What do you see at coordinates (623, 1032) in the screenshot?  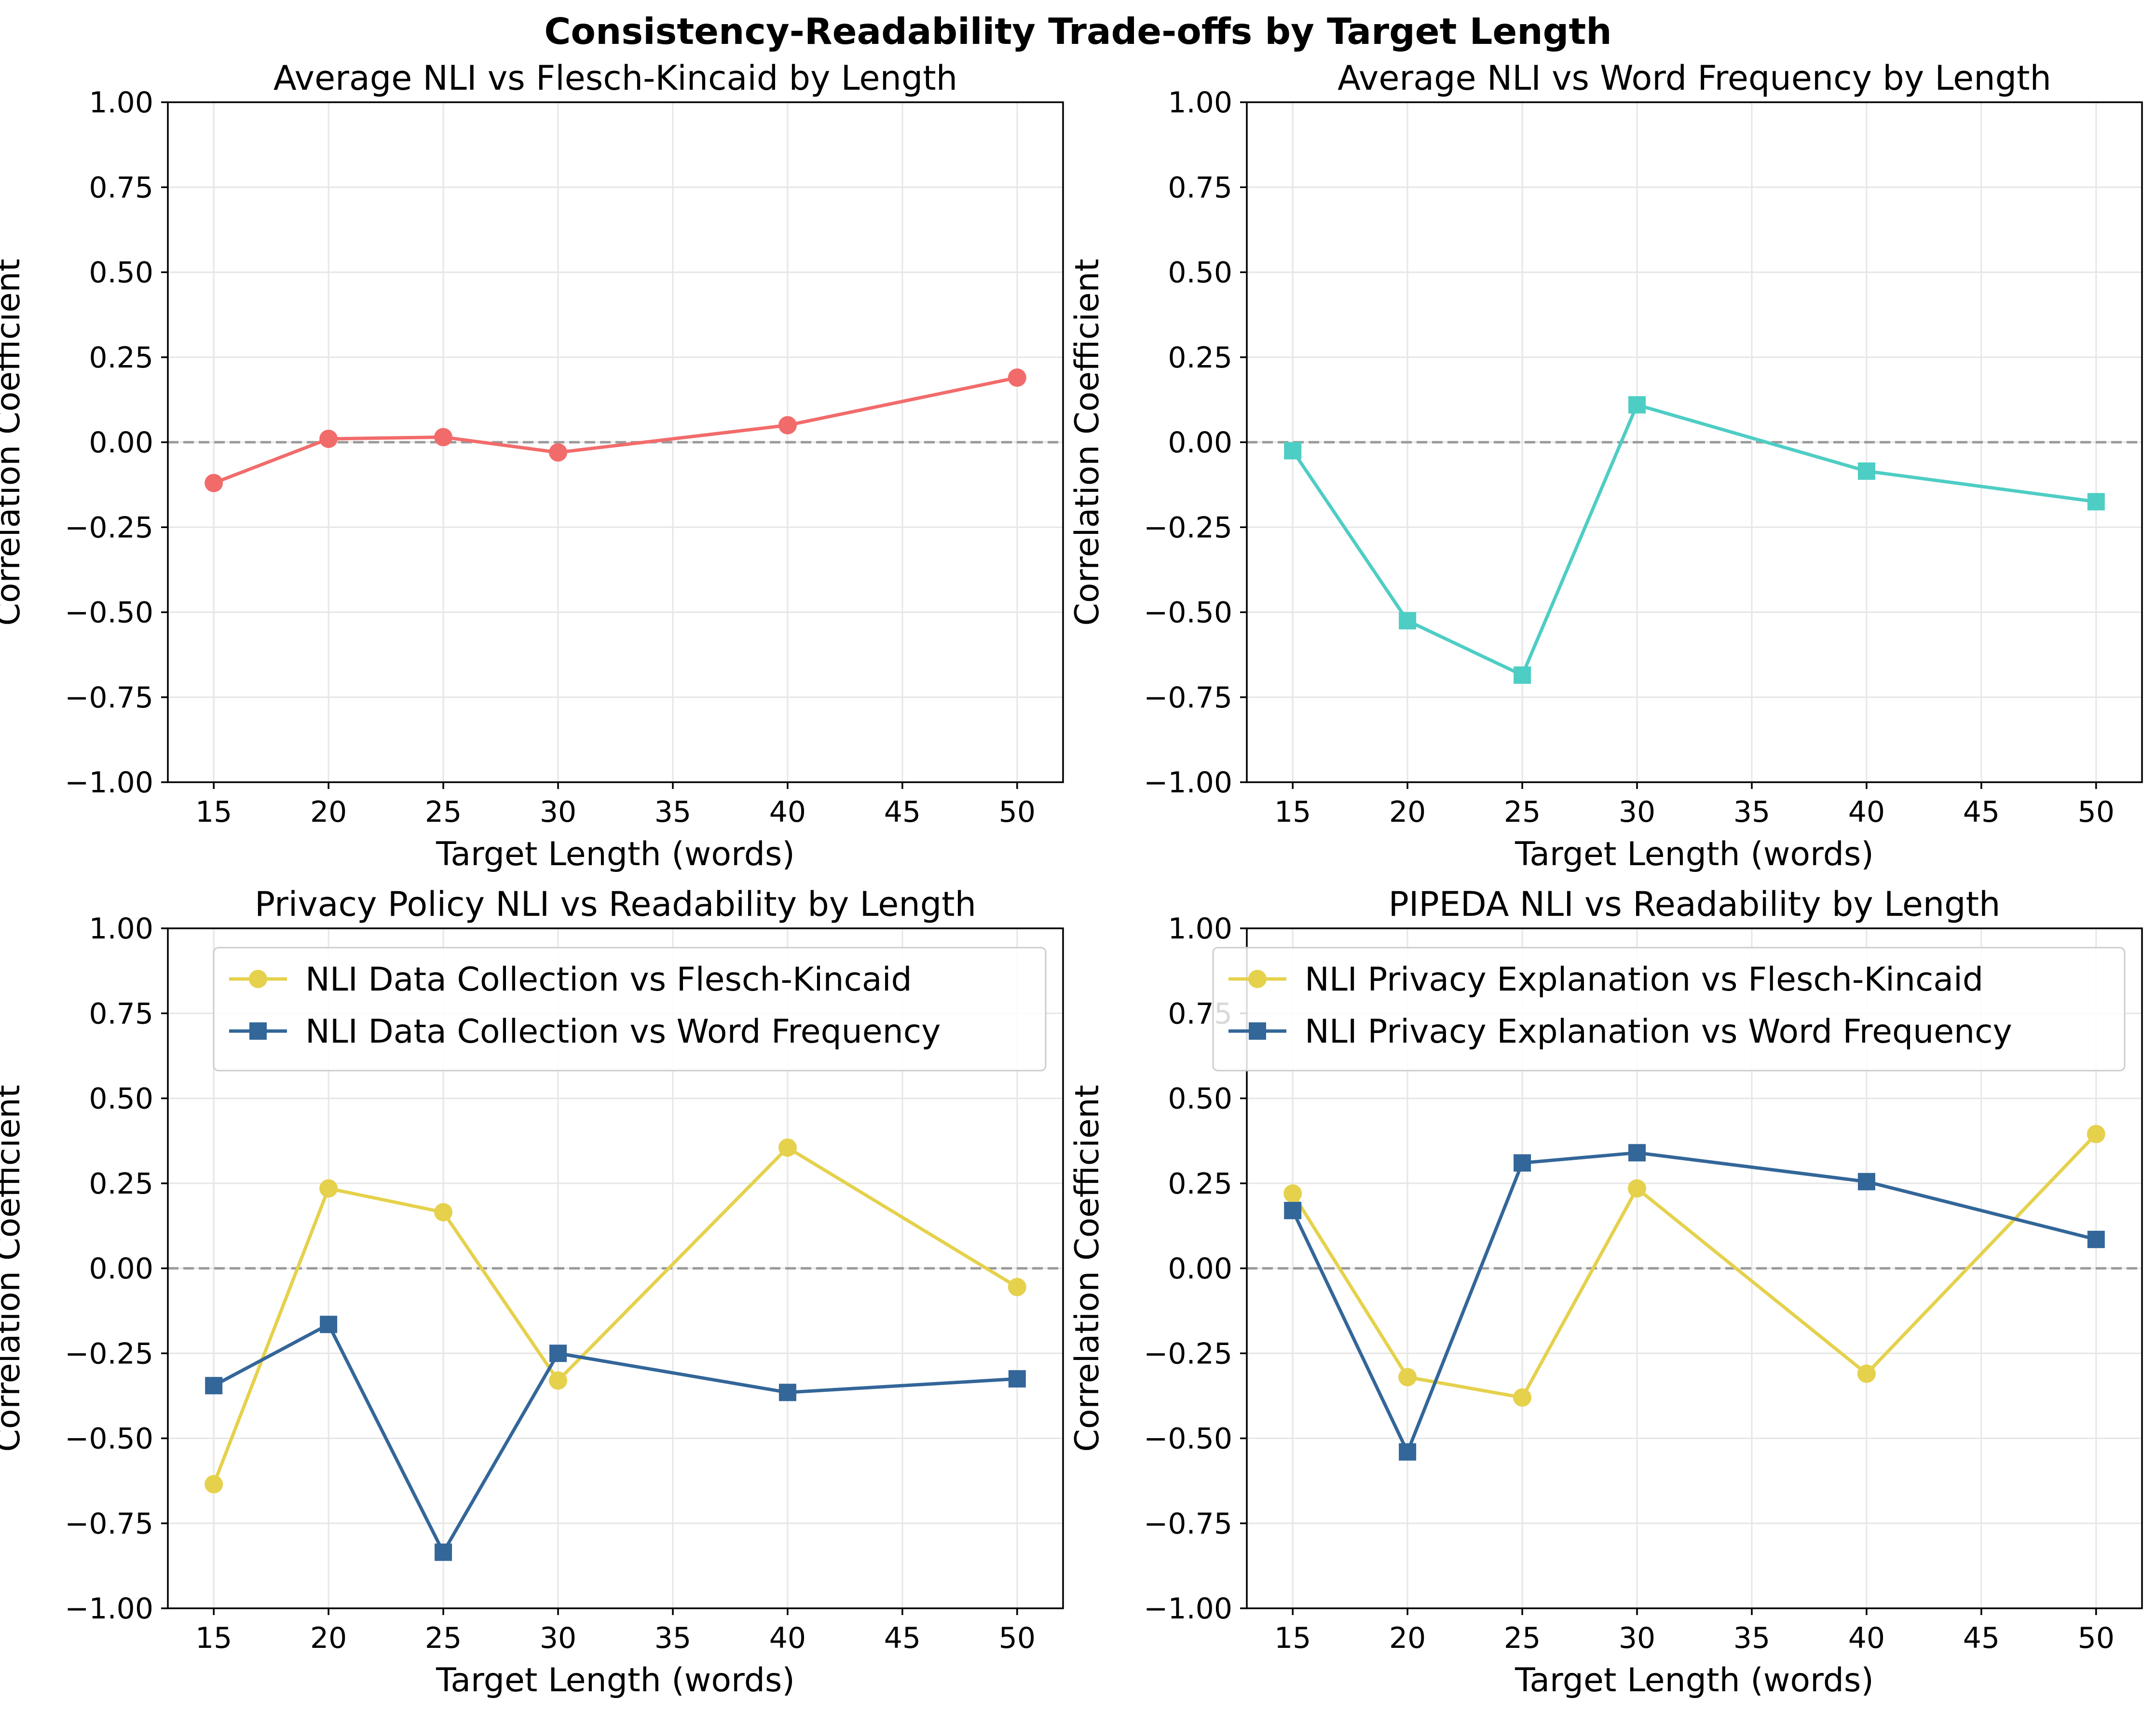 I see `legend-label: NLI Data Collection vs Word Frequency` at bounding box center [623, 1032].